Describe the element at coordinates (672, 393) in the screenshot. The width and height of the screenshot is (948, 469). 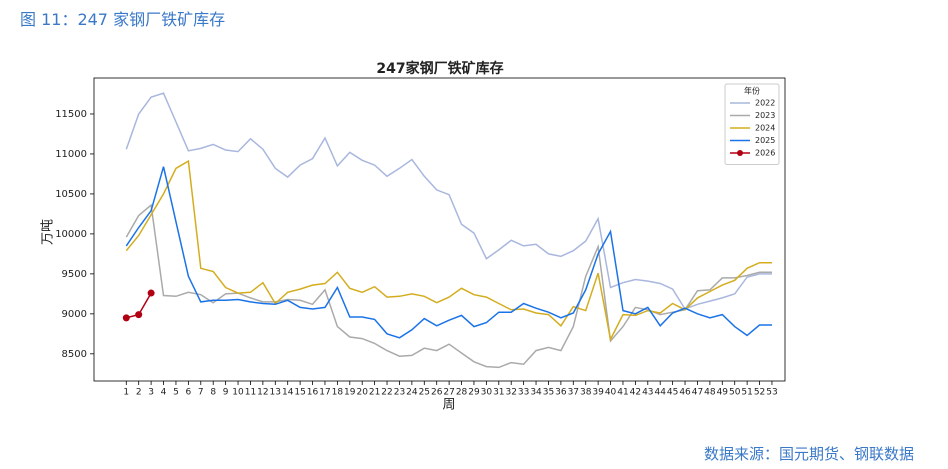
I see `x-tick-label: 45` at that location.